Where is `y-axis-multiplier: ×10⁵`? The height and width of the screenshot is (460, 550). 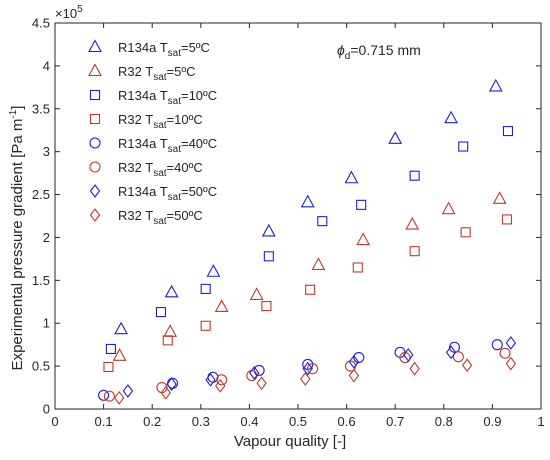
y-axis-multiplier: ×10⁵ is located at coordinates (69, 12).